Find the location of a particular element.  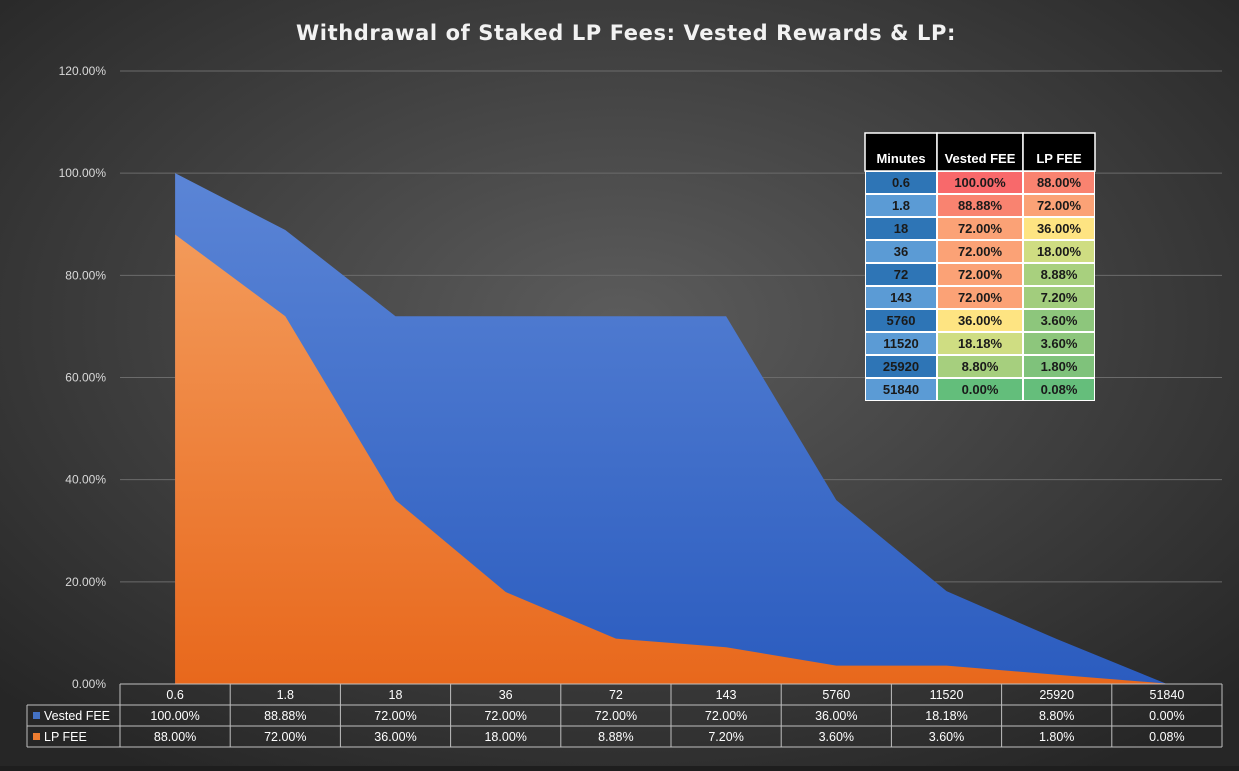

overlay-cell-value: 11520 is located at coordinates (900, 343).